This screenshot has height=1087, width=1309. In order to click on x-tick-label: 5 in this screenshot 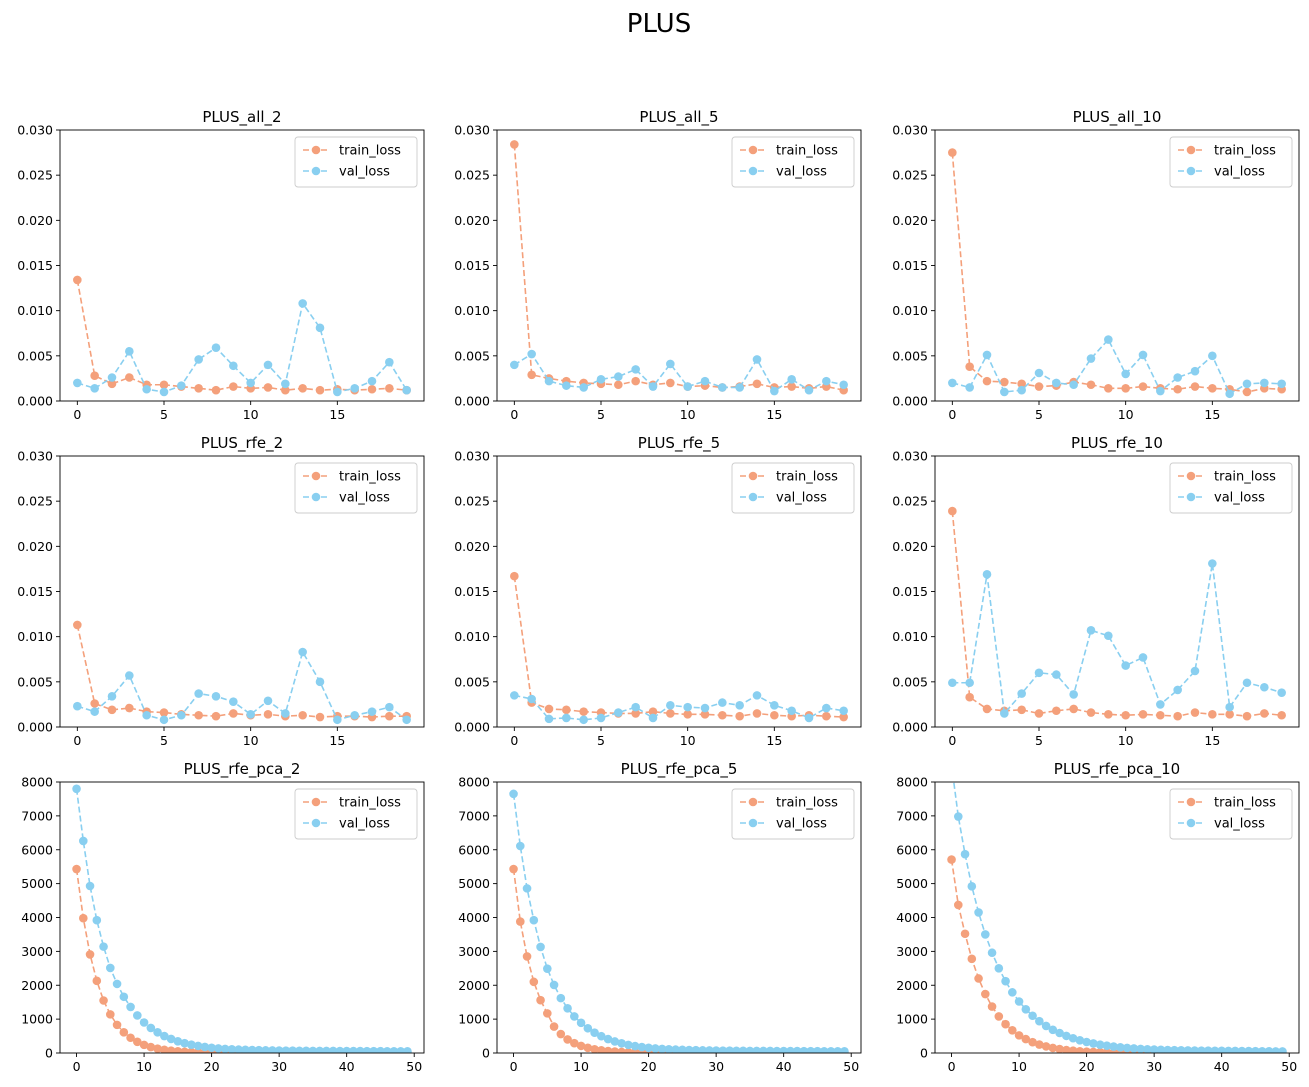, I will do `click(1039, 414)`.